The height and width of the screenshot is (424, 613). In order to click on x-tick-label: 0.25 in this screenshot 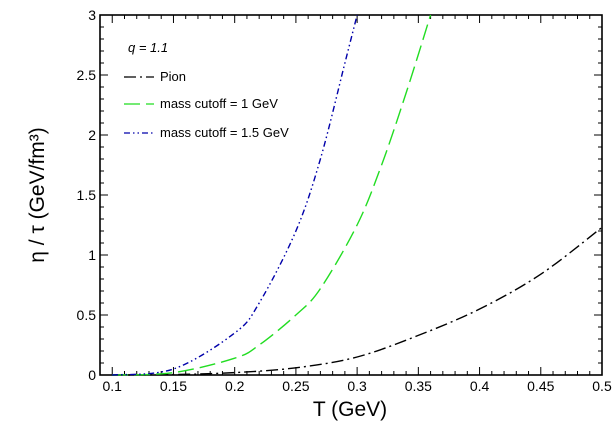, I will do `click(295, 386)`.